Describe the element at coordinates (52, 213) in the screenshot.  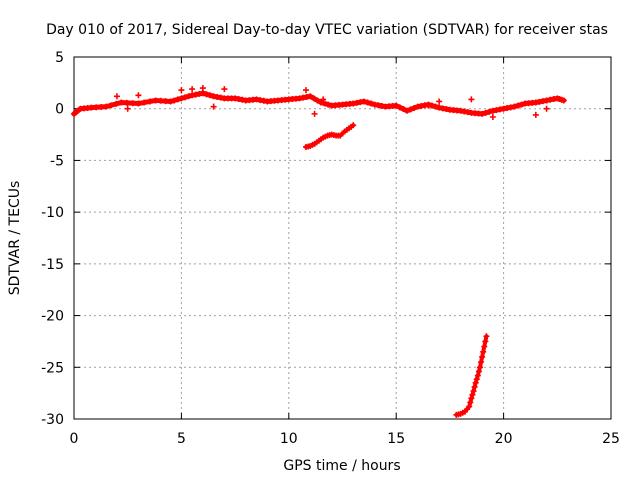
I see `y-tick-label: -10` at that location.